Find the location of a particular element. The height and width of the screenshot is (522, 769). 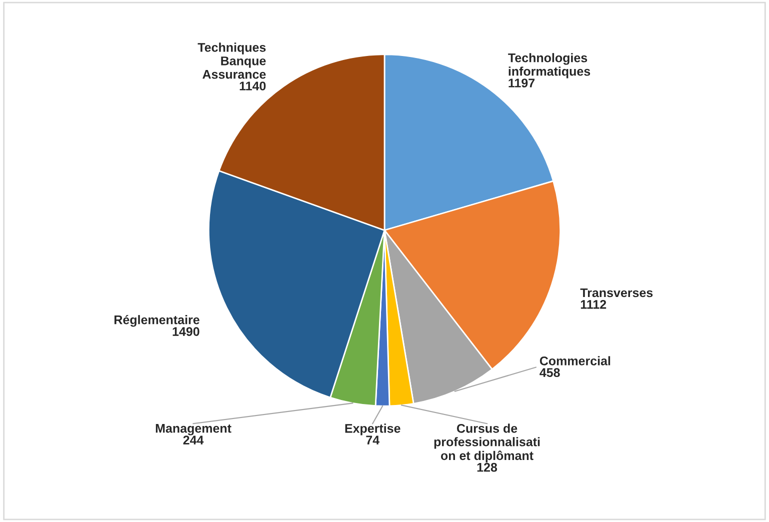

slice-label: Techniques Banque Assurance is located at coordinates (232, 60).